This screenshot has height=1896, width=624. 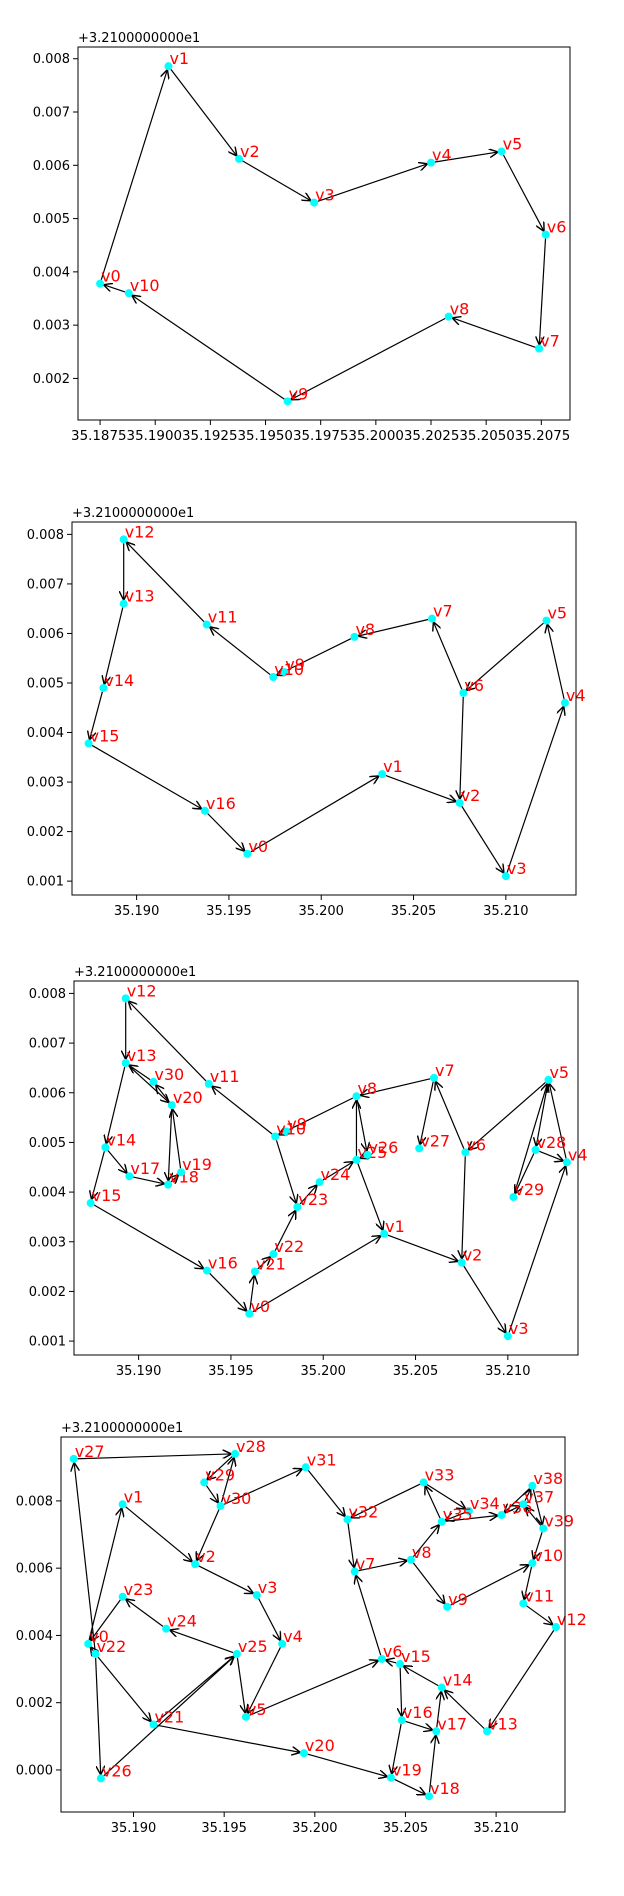 I want to click on y-tick-label: 0.001, so click(x=47, y=1342).